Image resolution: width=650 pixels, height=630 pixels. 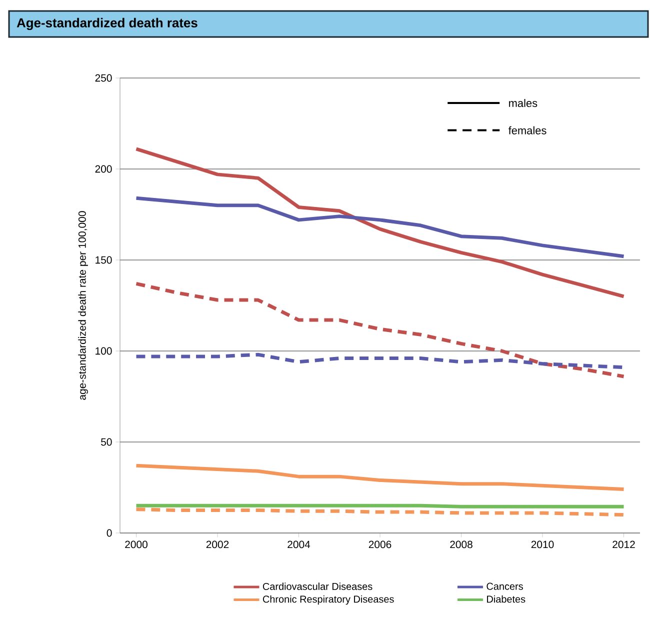 I want to click on legend-label: Cancers, so click(x=504, y=586).